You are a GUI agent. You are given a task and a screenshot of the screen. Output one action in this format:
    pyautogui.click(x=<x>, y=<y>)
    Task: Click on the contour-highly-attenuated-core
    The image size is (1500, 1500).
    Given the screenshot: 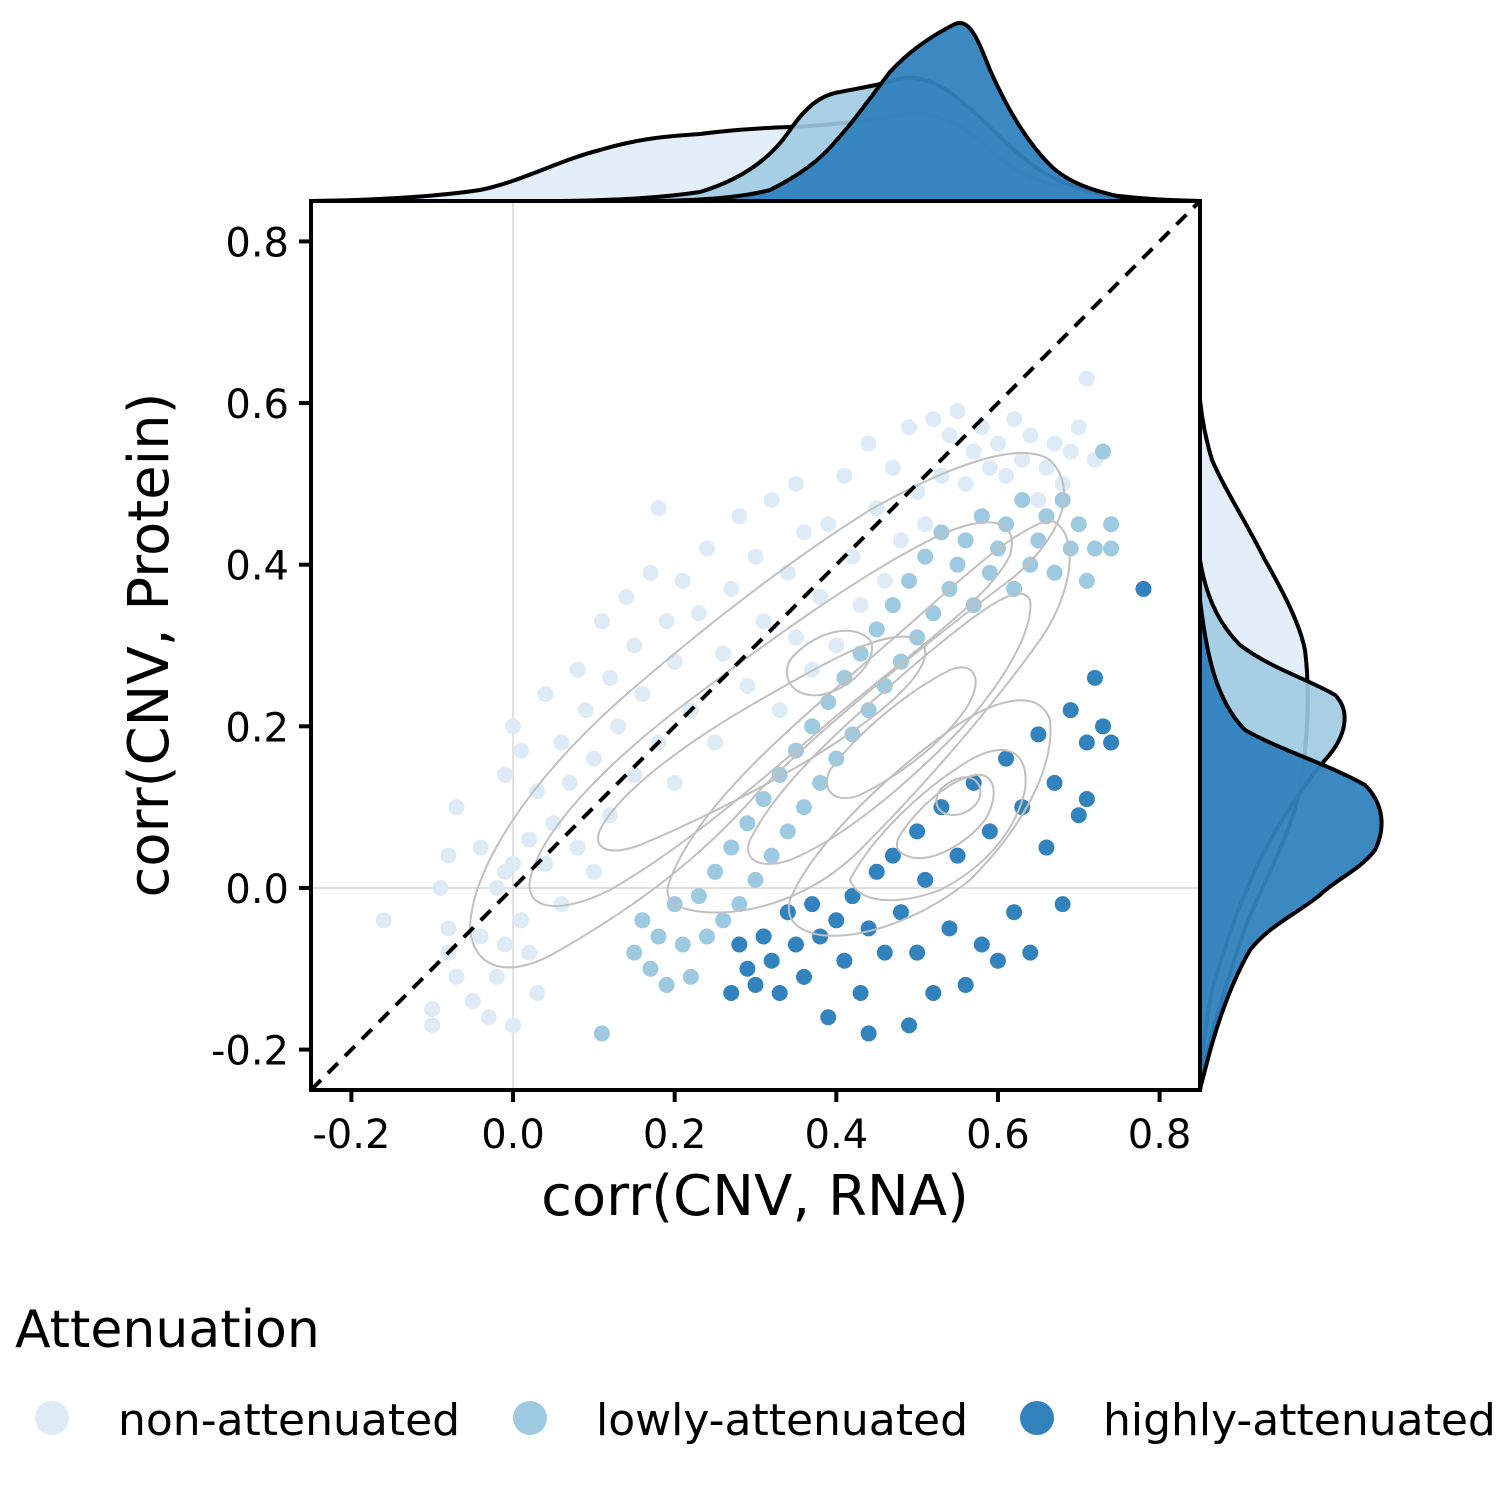 What is the action you would take?
    pyautogui.click(x=958, y=796)
    